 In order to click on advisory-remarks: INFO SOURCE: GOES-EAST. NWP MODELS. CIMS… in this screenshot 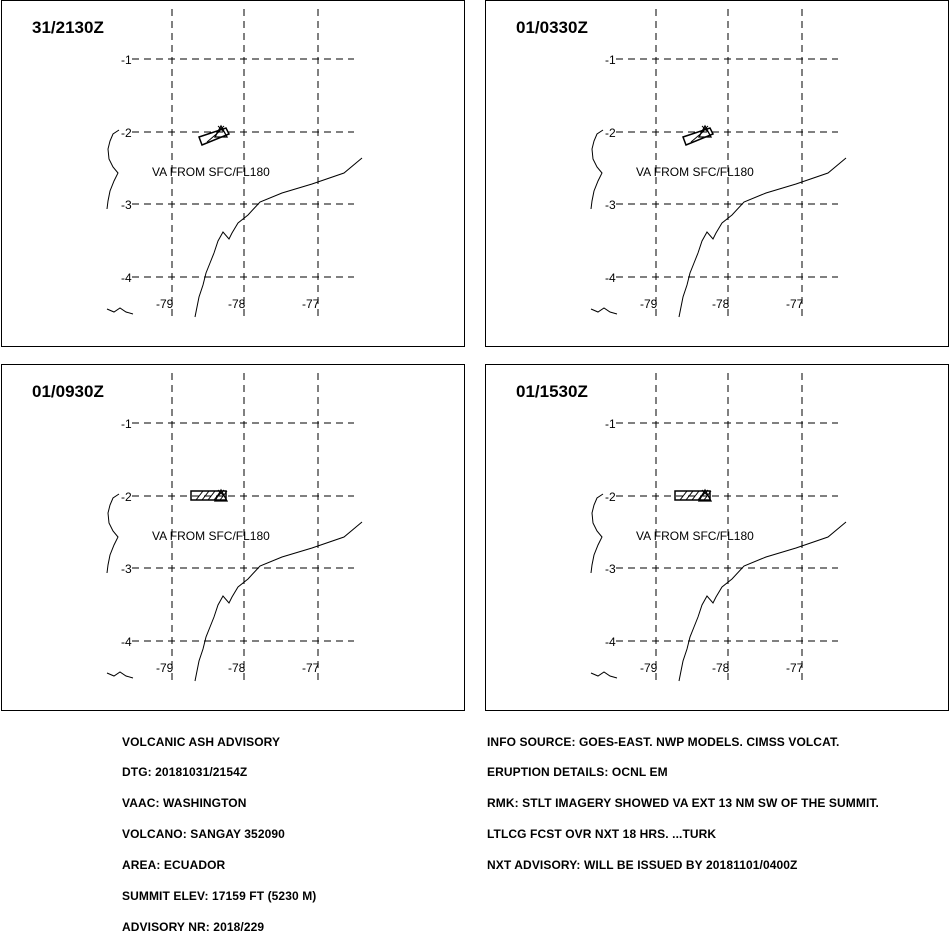, I will do `click(683, 798)`.